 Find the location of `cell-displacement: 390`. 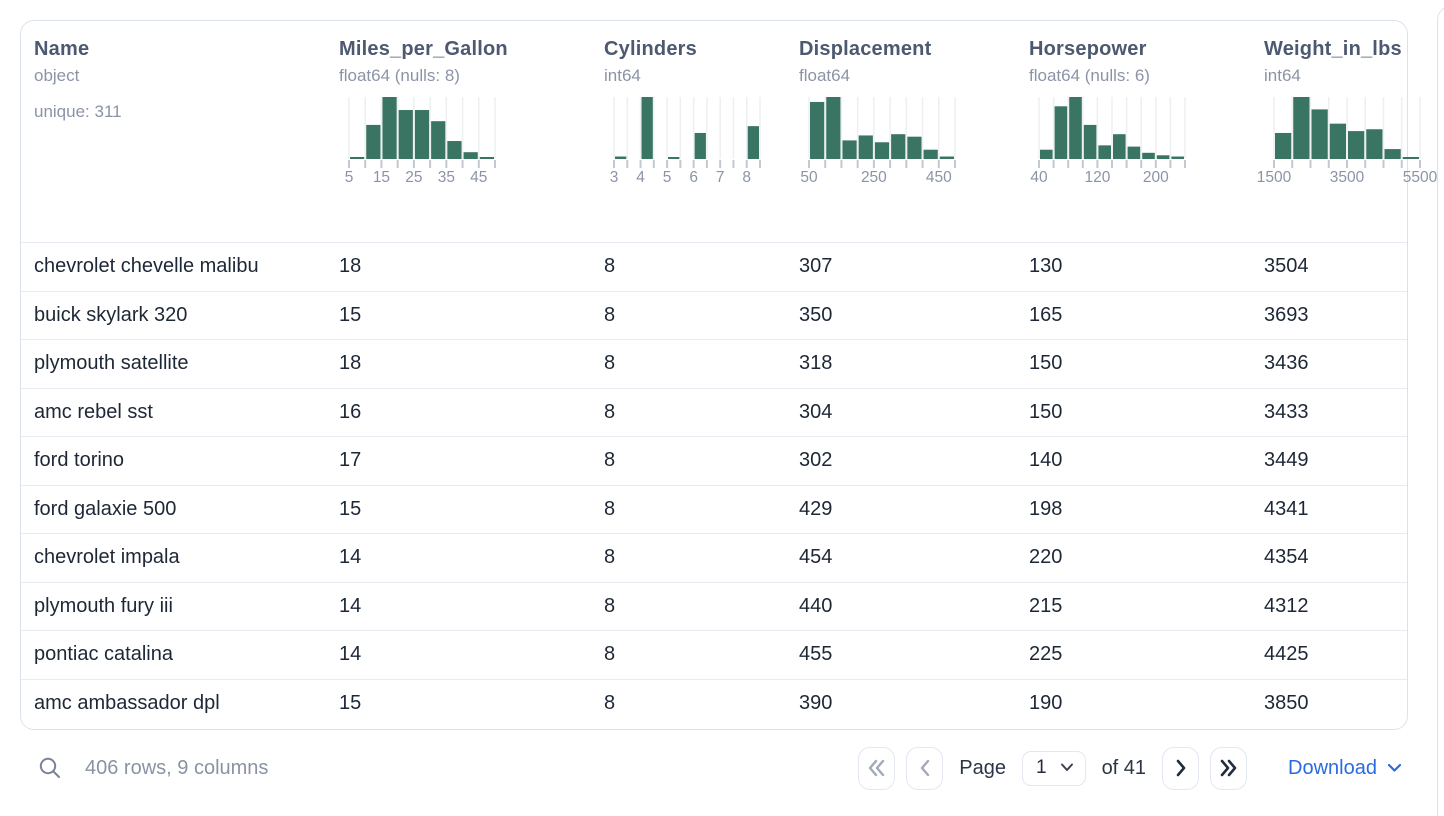

cell-displacement: 390 is located at coordinates (816, 702).